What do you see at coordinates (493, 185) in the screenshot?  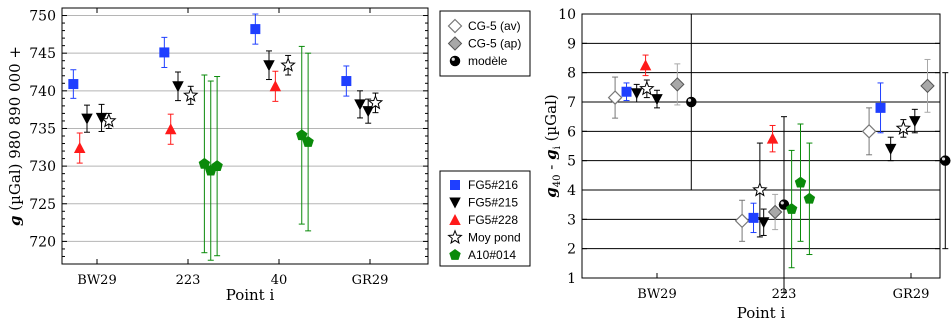 I see `legend-label: FG5#216` at bounding box center [493, 185].